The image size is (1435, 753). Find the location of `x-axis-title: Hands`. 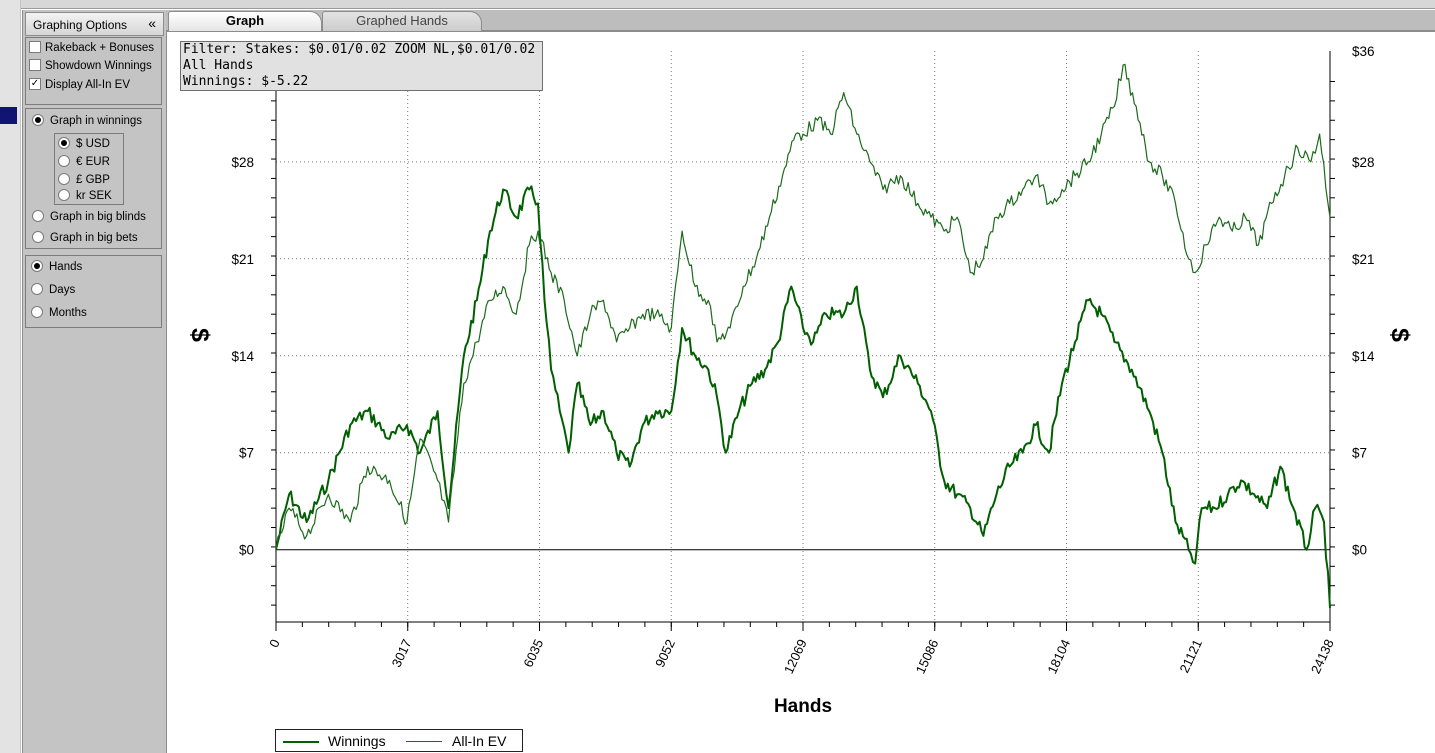

x-axis-title: Hands is located at coordinates (803, 706).